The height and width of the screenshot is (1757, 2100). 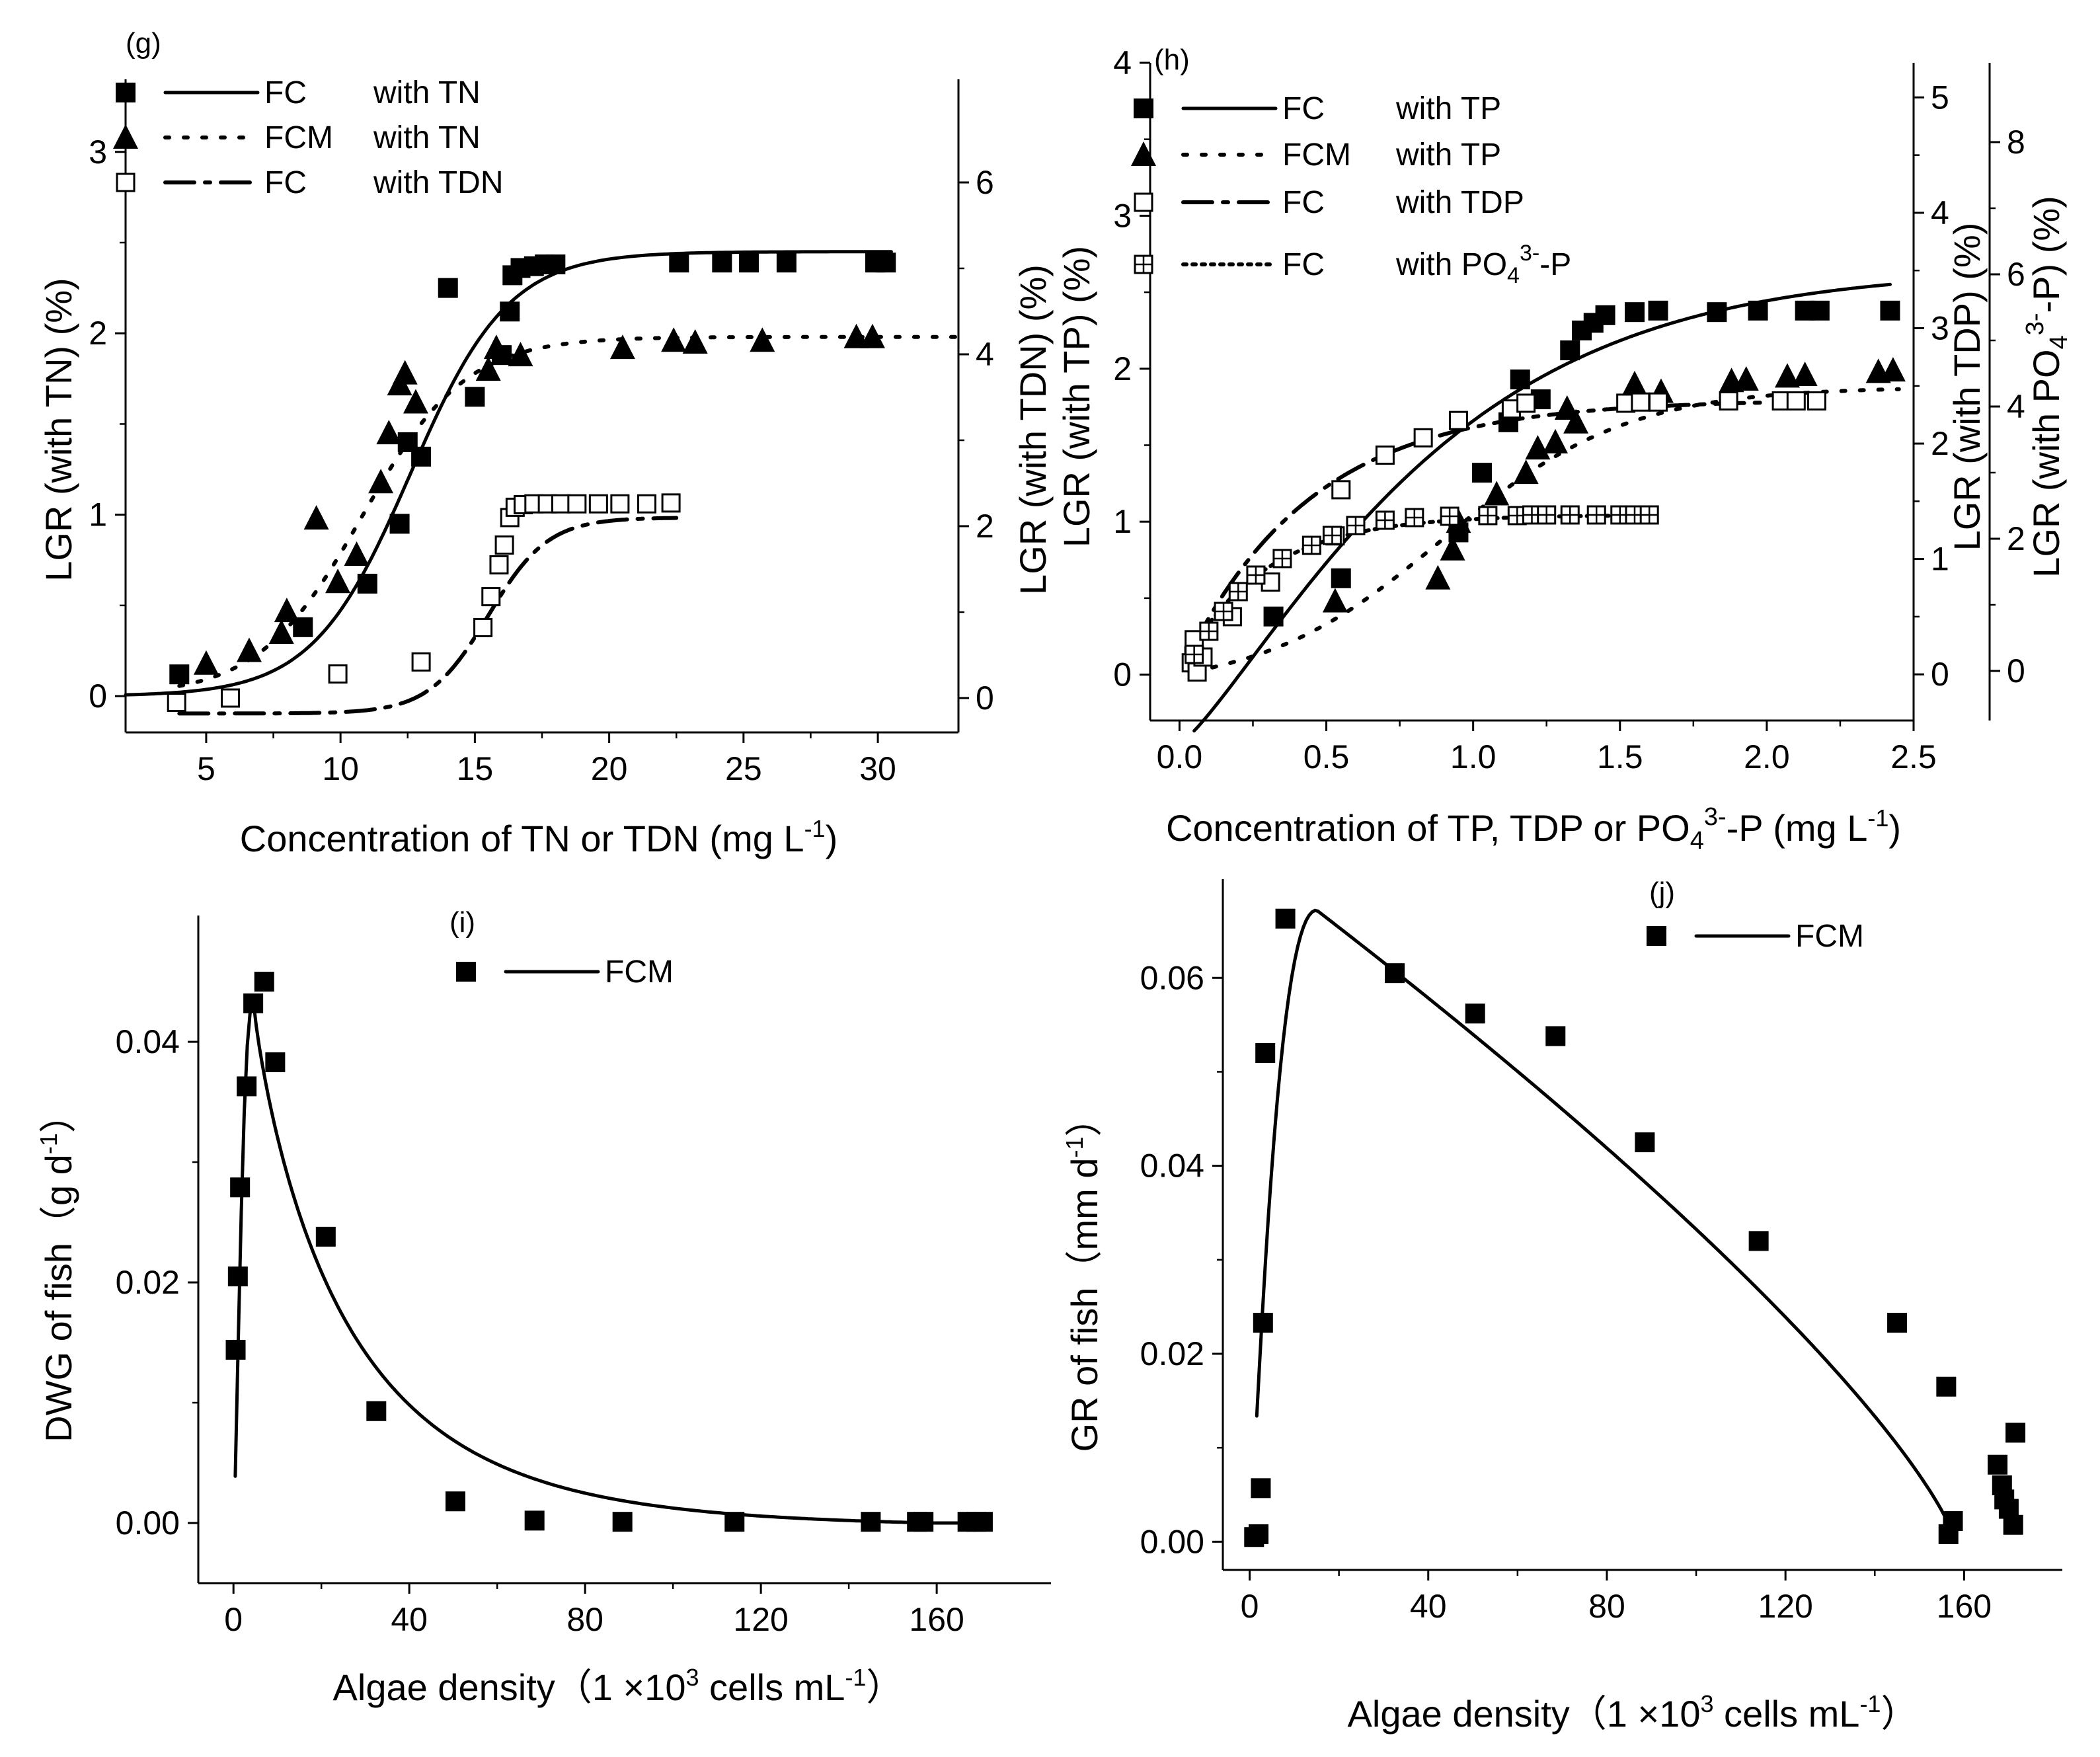 What do you see at coordinates (1940, 559) in the screenshot?
I see `y2-tick-label: 1` at bounding box center [1940, 559].